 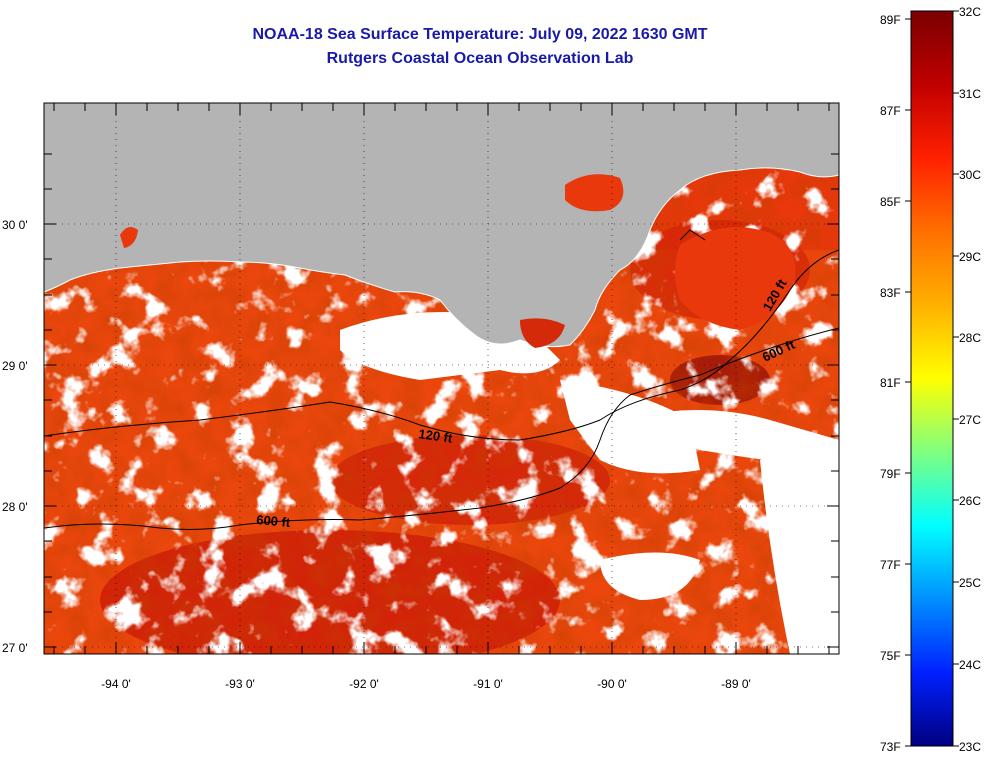 What do you see at coordinates (15, 366) in the screenshot?
I see `lat-label: 29 0'` at bounding box center [15, 366].